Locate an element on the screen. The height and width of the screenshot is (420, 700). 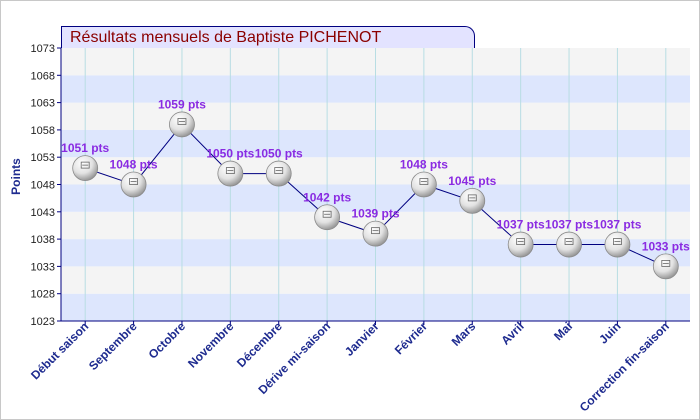
y-tick-label: 1053 is located at coordinates (43, 158).